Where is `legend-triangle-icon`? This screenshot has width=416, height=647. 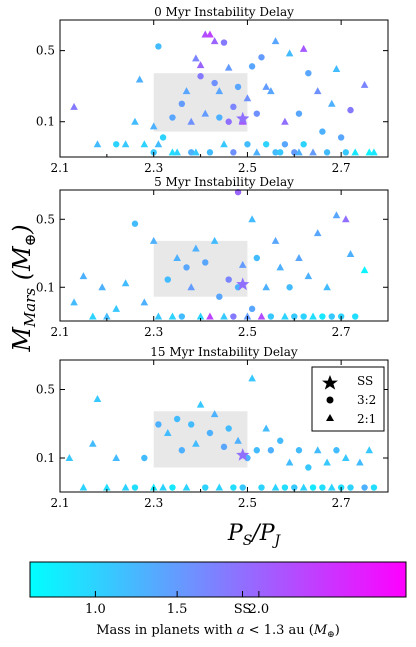 legend-triangle-icon is located at coordinates (330, 417).